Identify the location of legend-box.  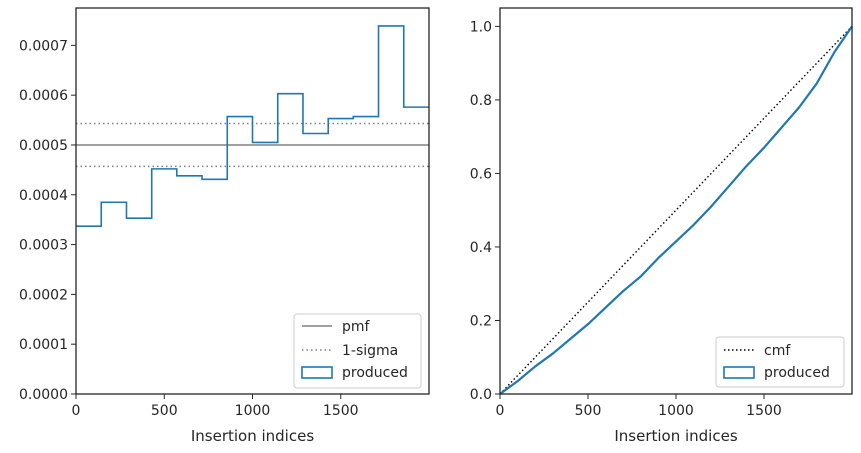
(357, 351).